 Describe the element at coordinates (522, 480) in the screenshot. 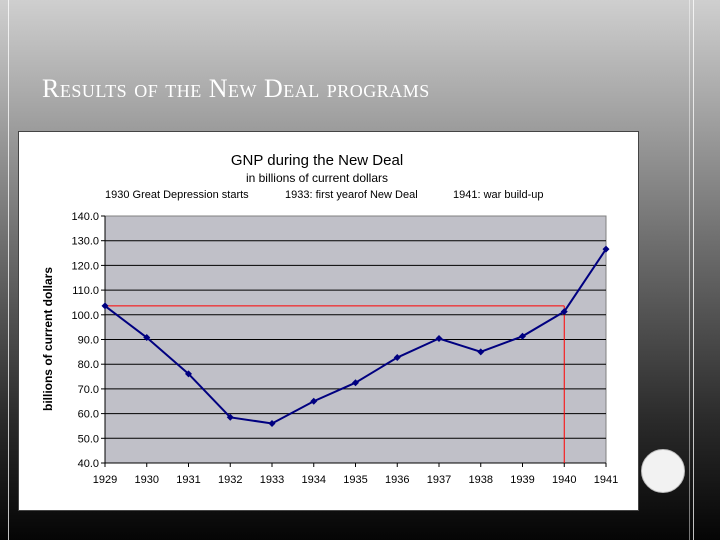

I see `x-tick-label: 1939` at that location.